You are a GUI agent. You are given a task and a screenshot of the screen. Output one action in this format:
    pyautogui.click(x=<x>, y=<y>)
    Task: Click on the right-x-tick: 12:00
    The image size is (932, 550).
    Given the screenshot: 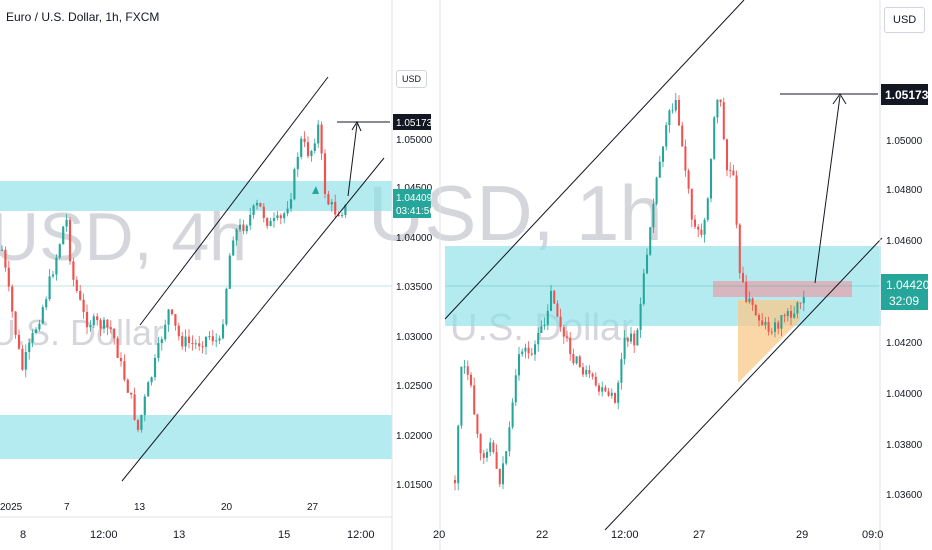 What is the action you would take?
    pyautogui.click(x=625, y=535)
    